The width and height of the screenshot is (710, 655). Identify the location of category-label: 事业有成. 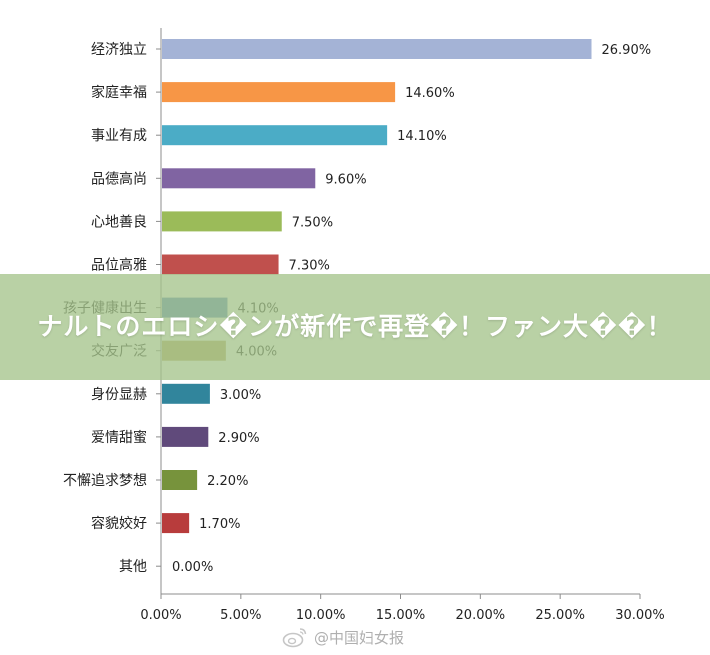
(119, 136).